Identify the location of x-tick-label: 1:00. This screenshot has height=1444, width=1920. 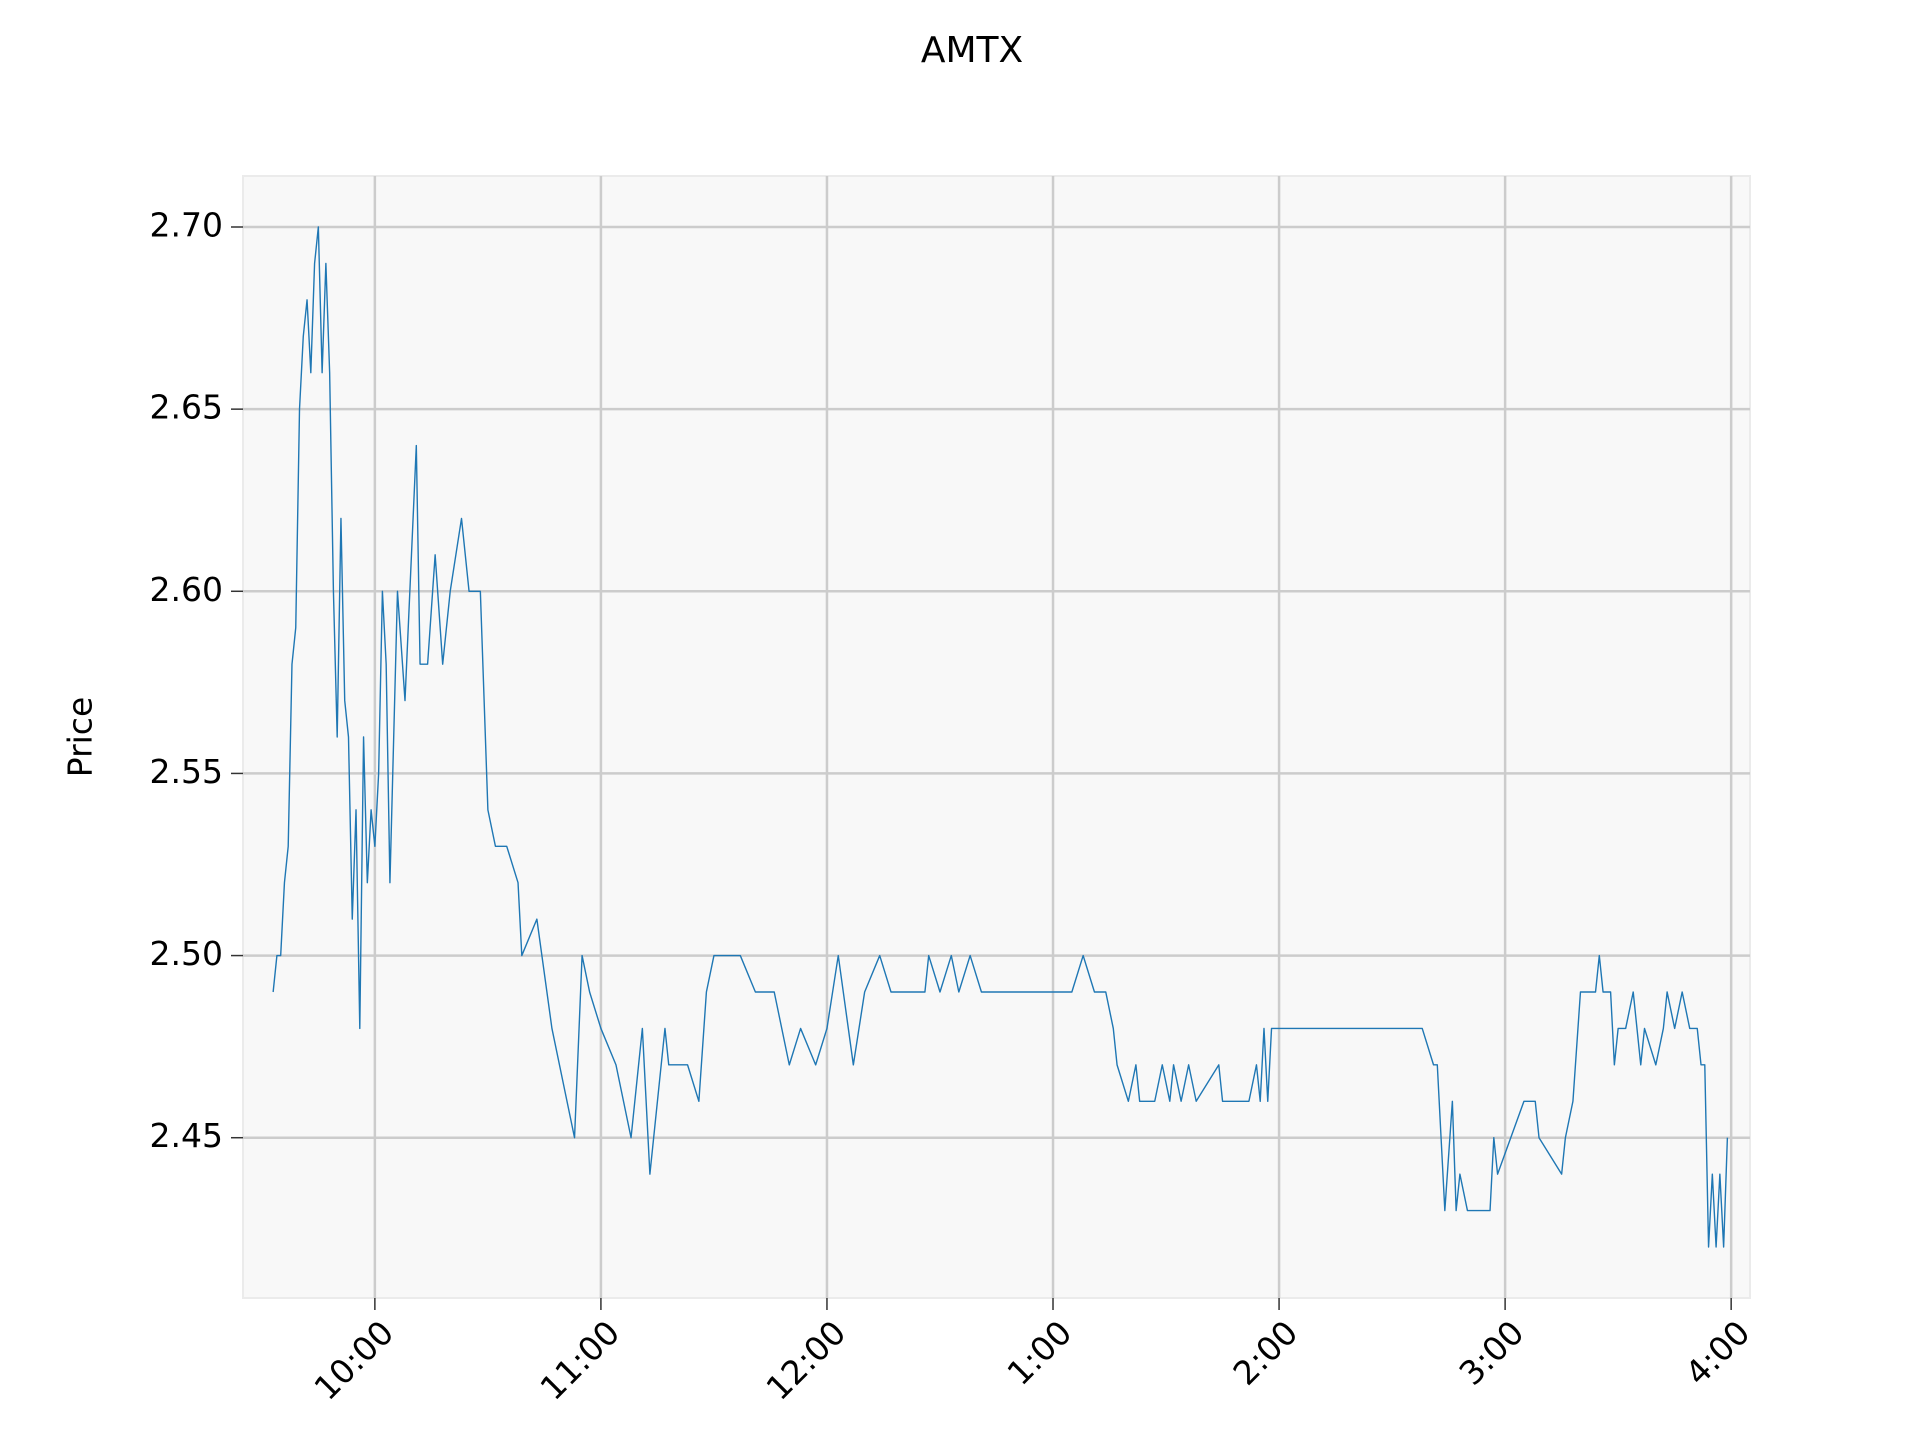
(1039, 1353).